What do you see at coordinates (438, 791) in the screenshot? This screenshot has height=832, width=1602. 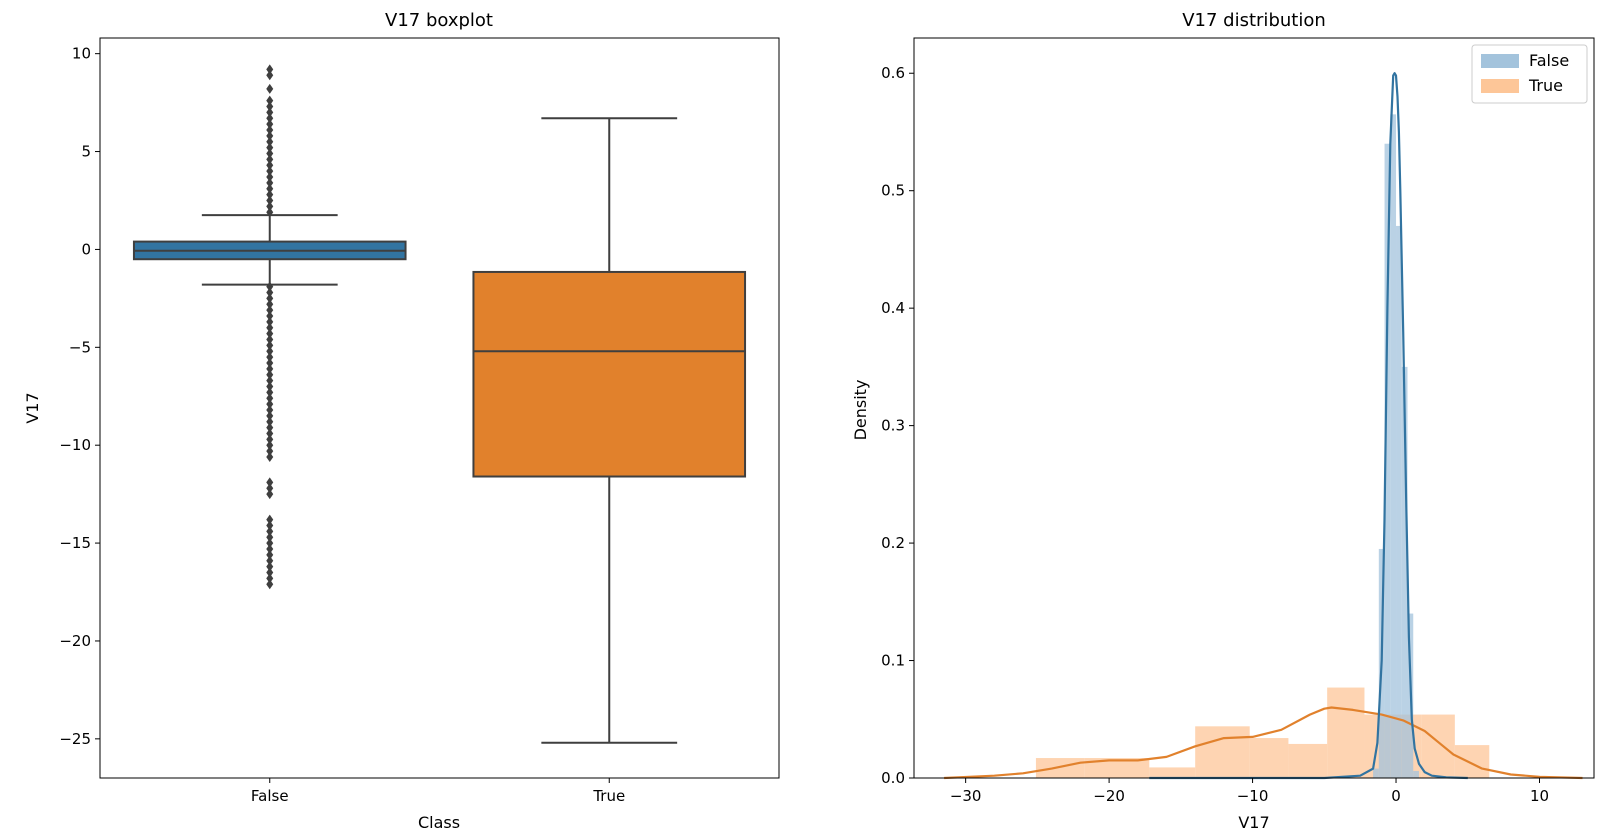 I see `boxplot-x-ticks: False True` at bounding box center [438, 791].